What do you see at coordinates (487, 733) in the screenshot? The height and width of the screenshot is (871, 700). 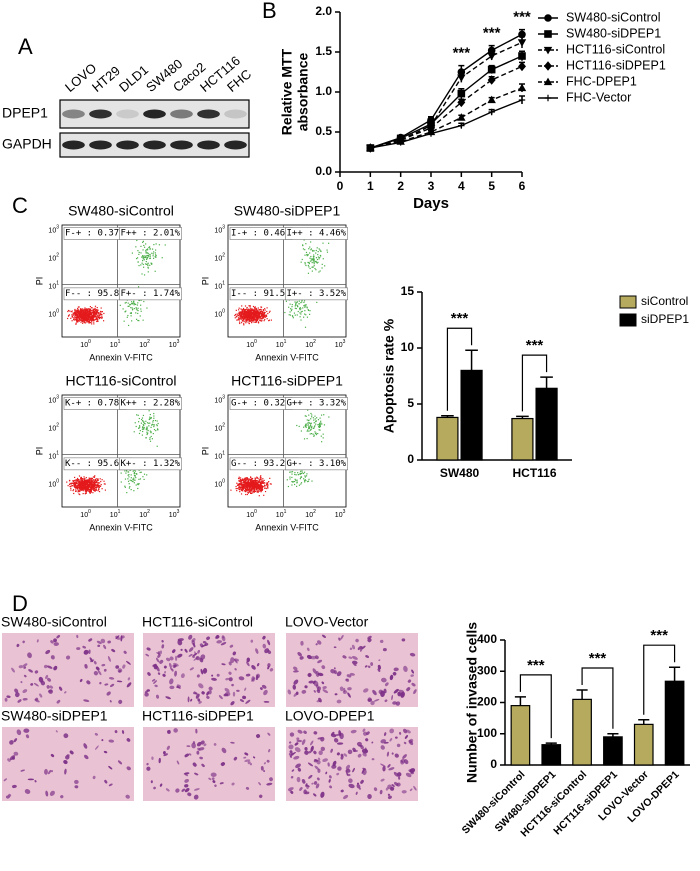 I see `y-tick-label: 100` at bounding box center [487, 733].